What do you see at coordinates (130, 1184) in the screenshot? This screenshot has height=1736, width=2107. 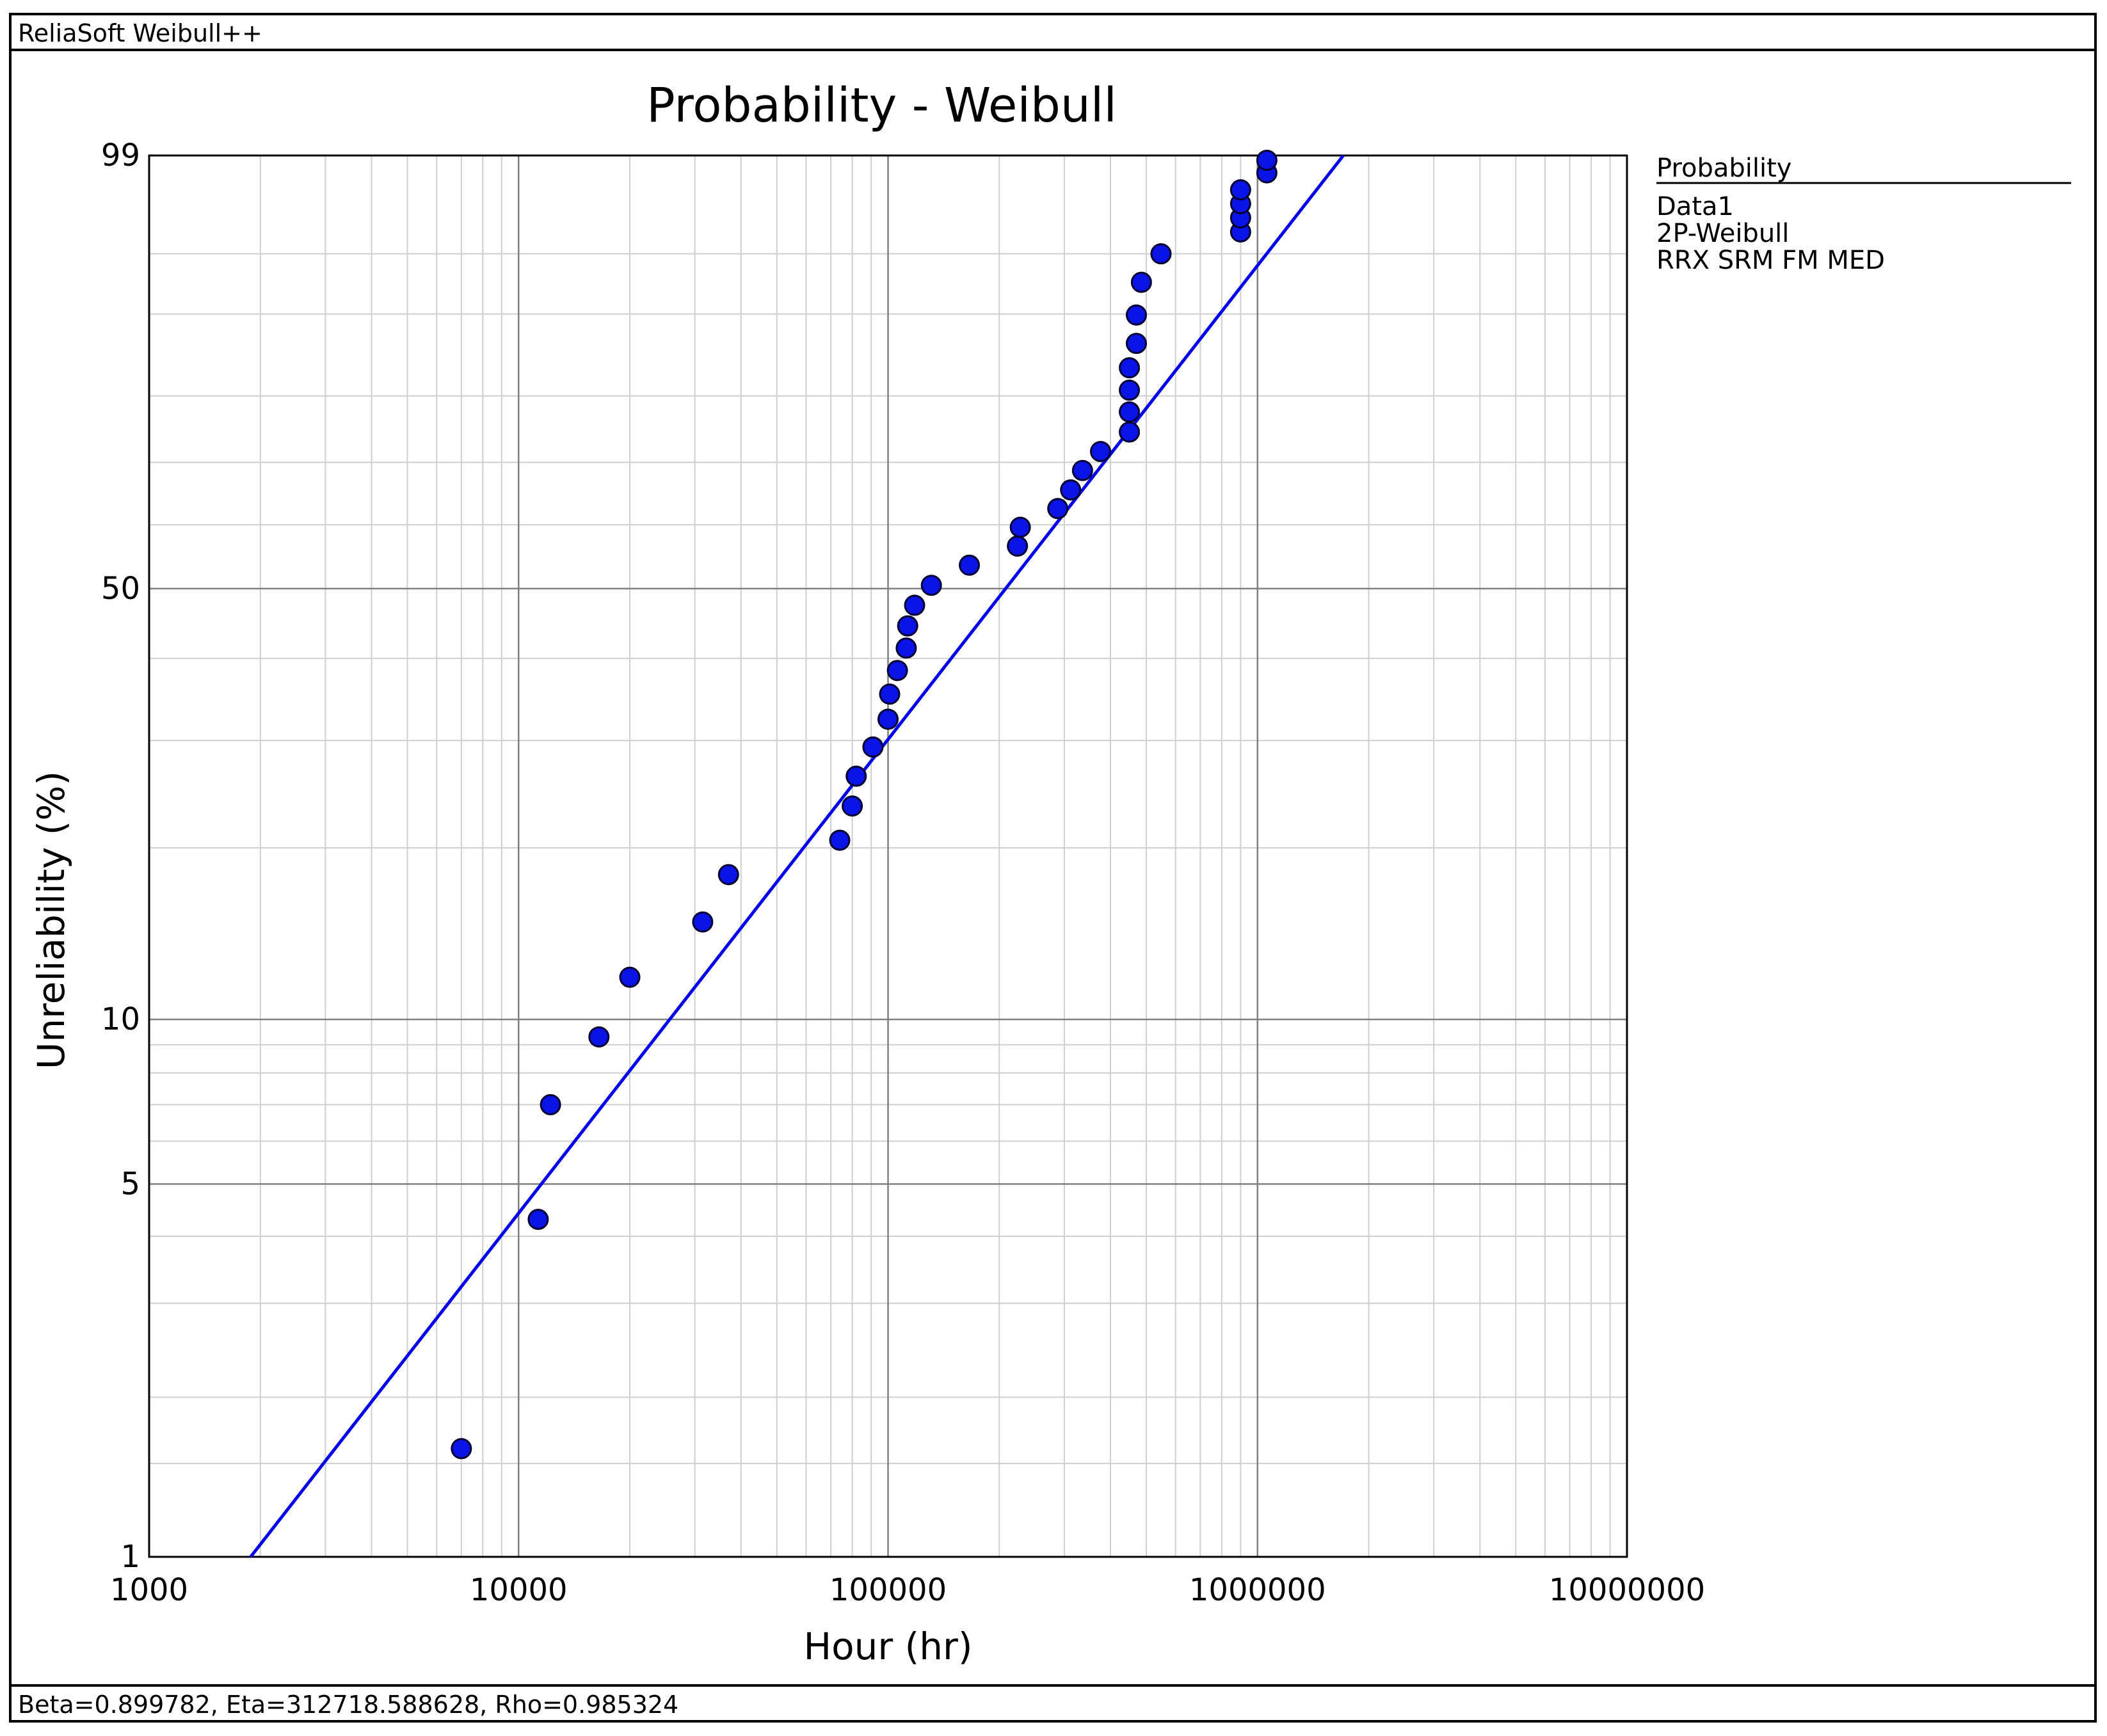 I see `y-tick-label: 5` at bounding box center [130, 1184].